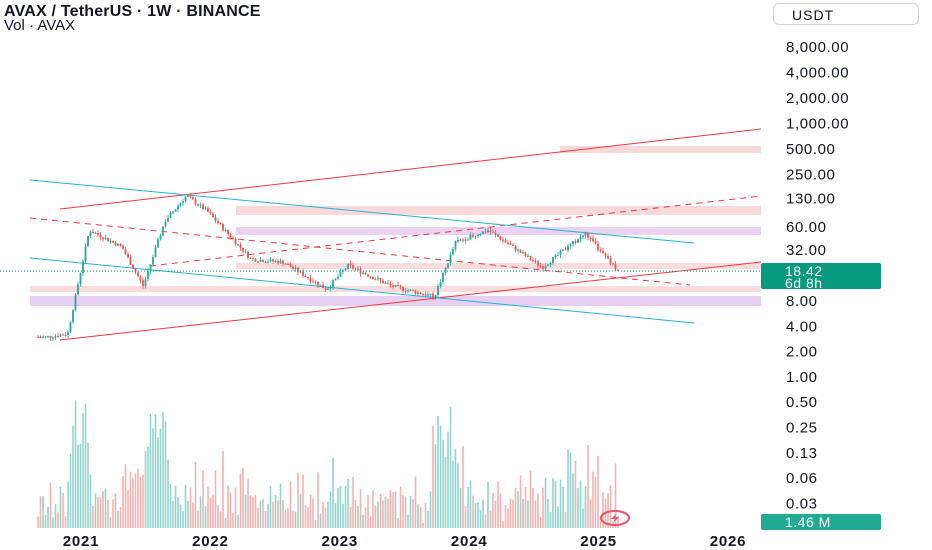 This screenshot has width=932, height=550. Describe the element at coordinates (362, 211) in the screenshot. I see `falling-upper-cyan` at that location.